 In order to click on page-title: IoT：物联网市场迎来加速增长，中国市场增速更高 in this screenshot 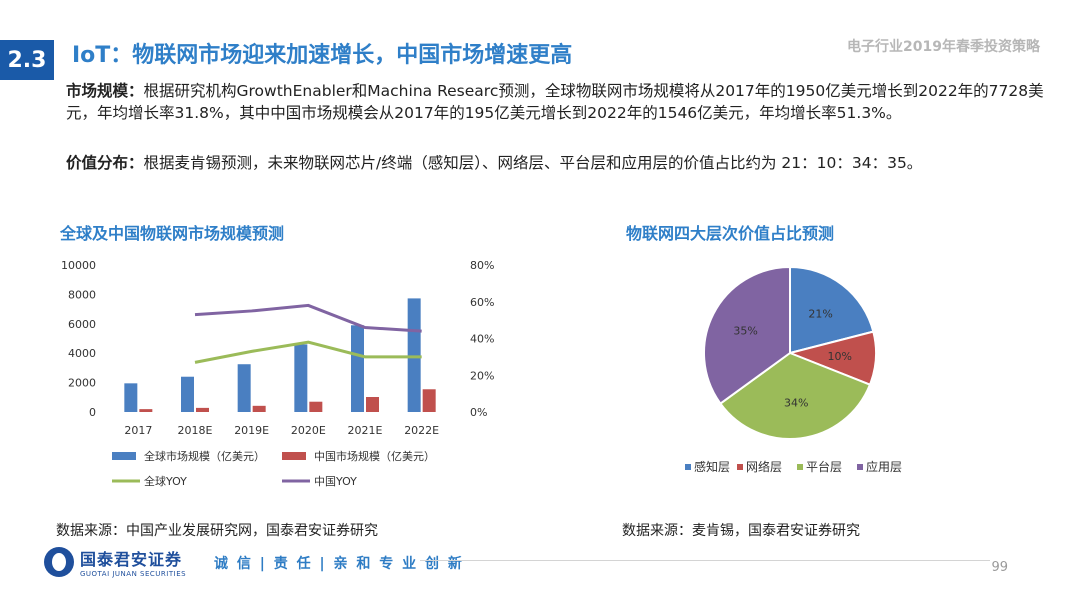, I will do `click(322, 55)`.